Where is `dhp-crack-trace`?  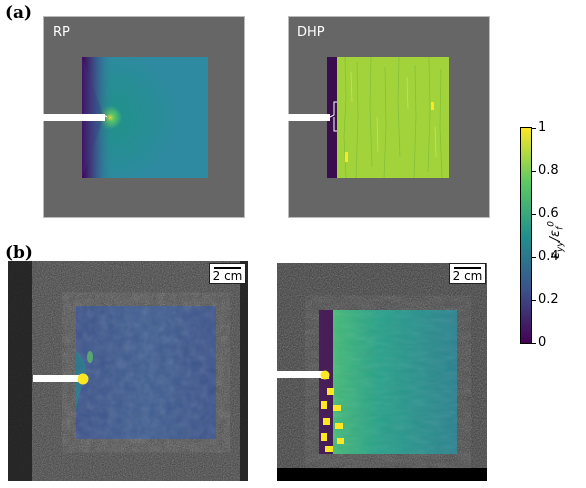
dhp-crack-trace is located at coordinates (333, 116).